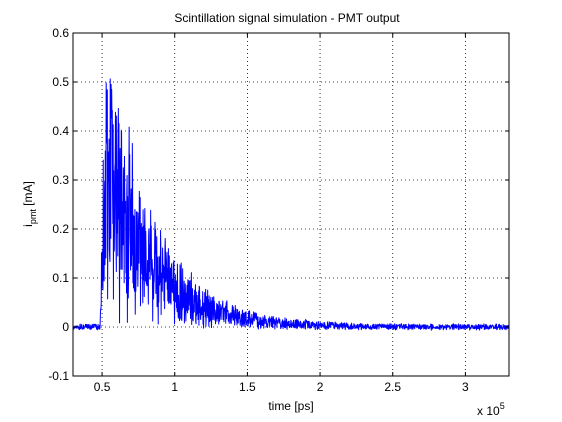 The height and width of the screenshot is (422, 562). Describe the element at coordinates (28, 225) in the screenshot. I see `y-axis-label-base: i` at that location.